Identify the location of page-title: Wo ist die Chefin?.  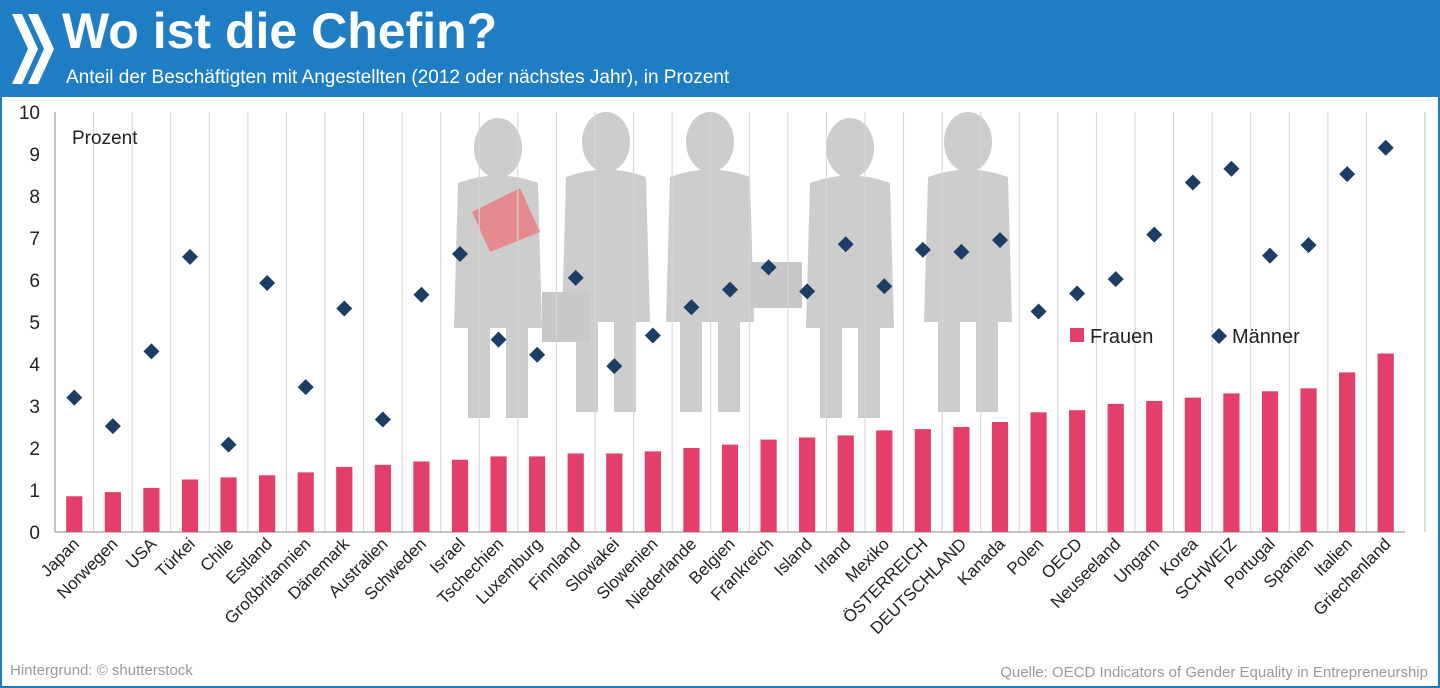
(280, 31).